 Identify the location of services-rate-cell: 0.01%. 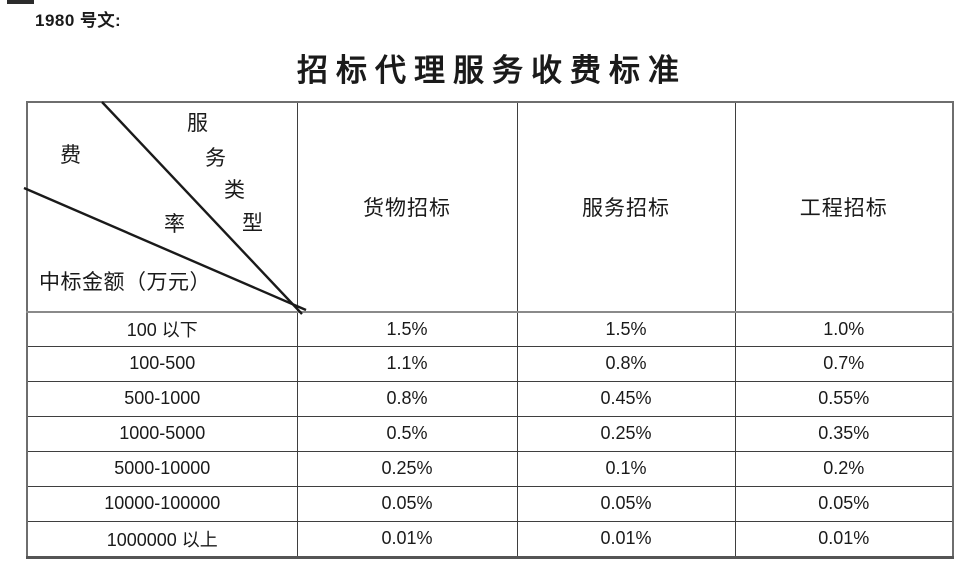
(626, 539).